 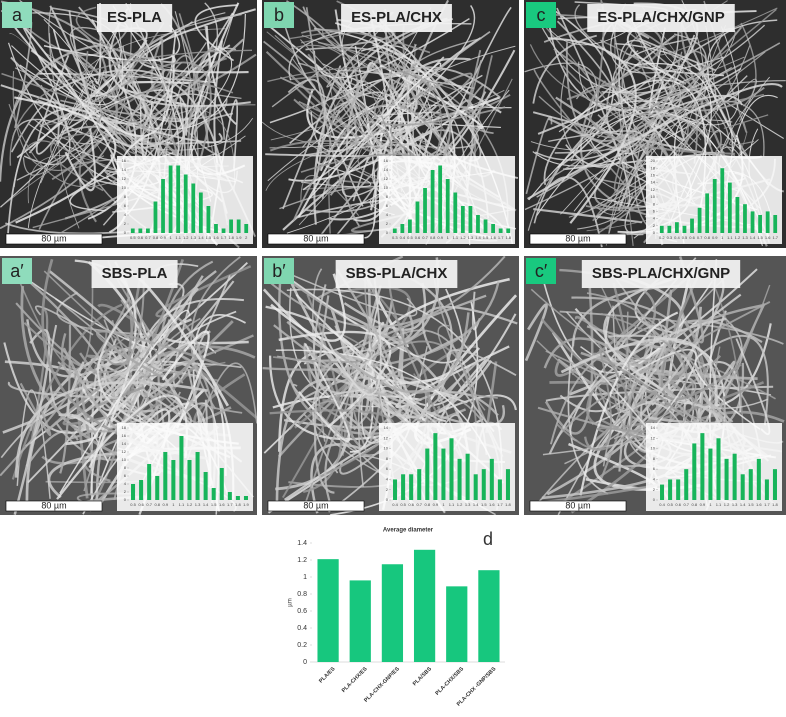 What do you see at coordinates (775, 237) in the screenshot?
I see `x-tick-label: 1.7` at bounding box center [775, 237].